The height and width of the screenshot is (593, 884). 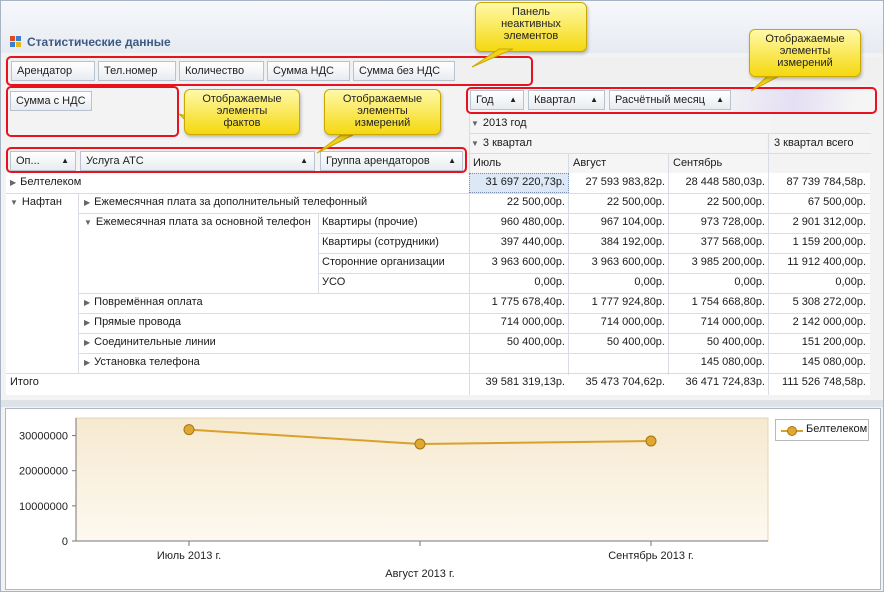 I want to click on total-cell: 5 308 272,00р., so click(x=829, y=302).